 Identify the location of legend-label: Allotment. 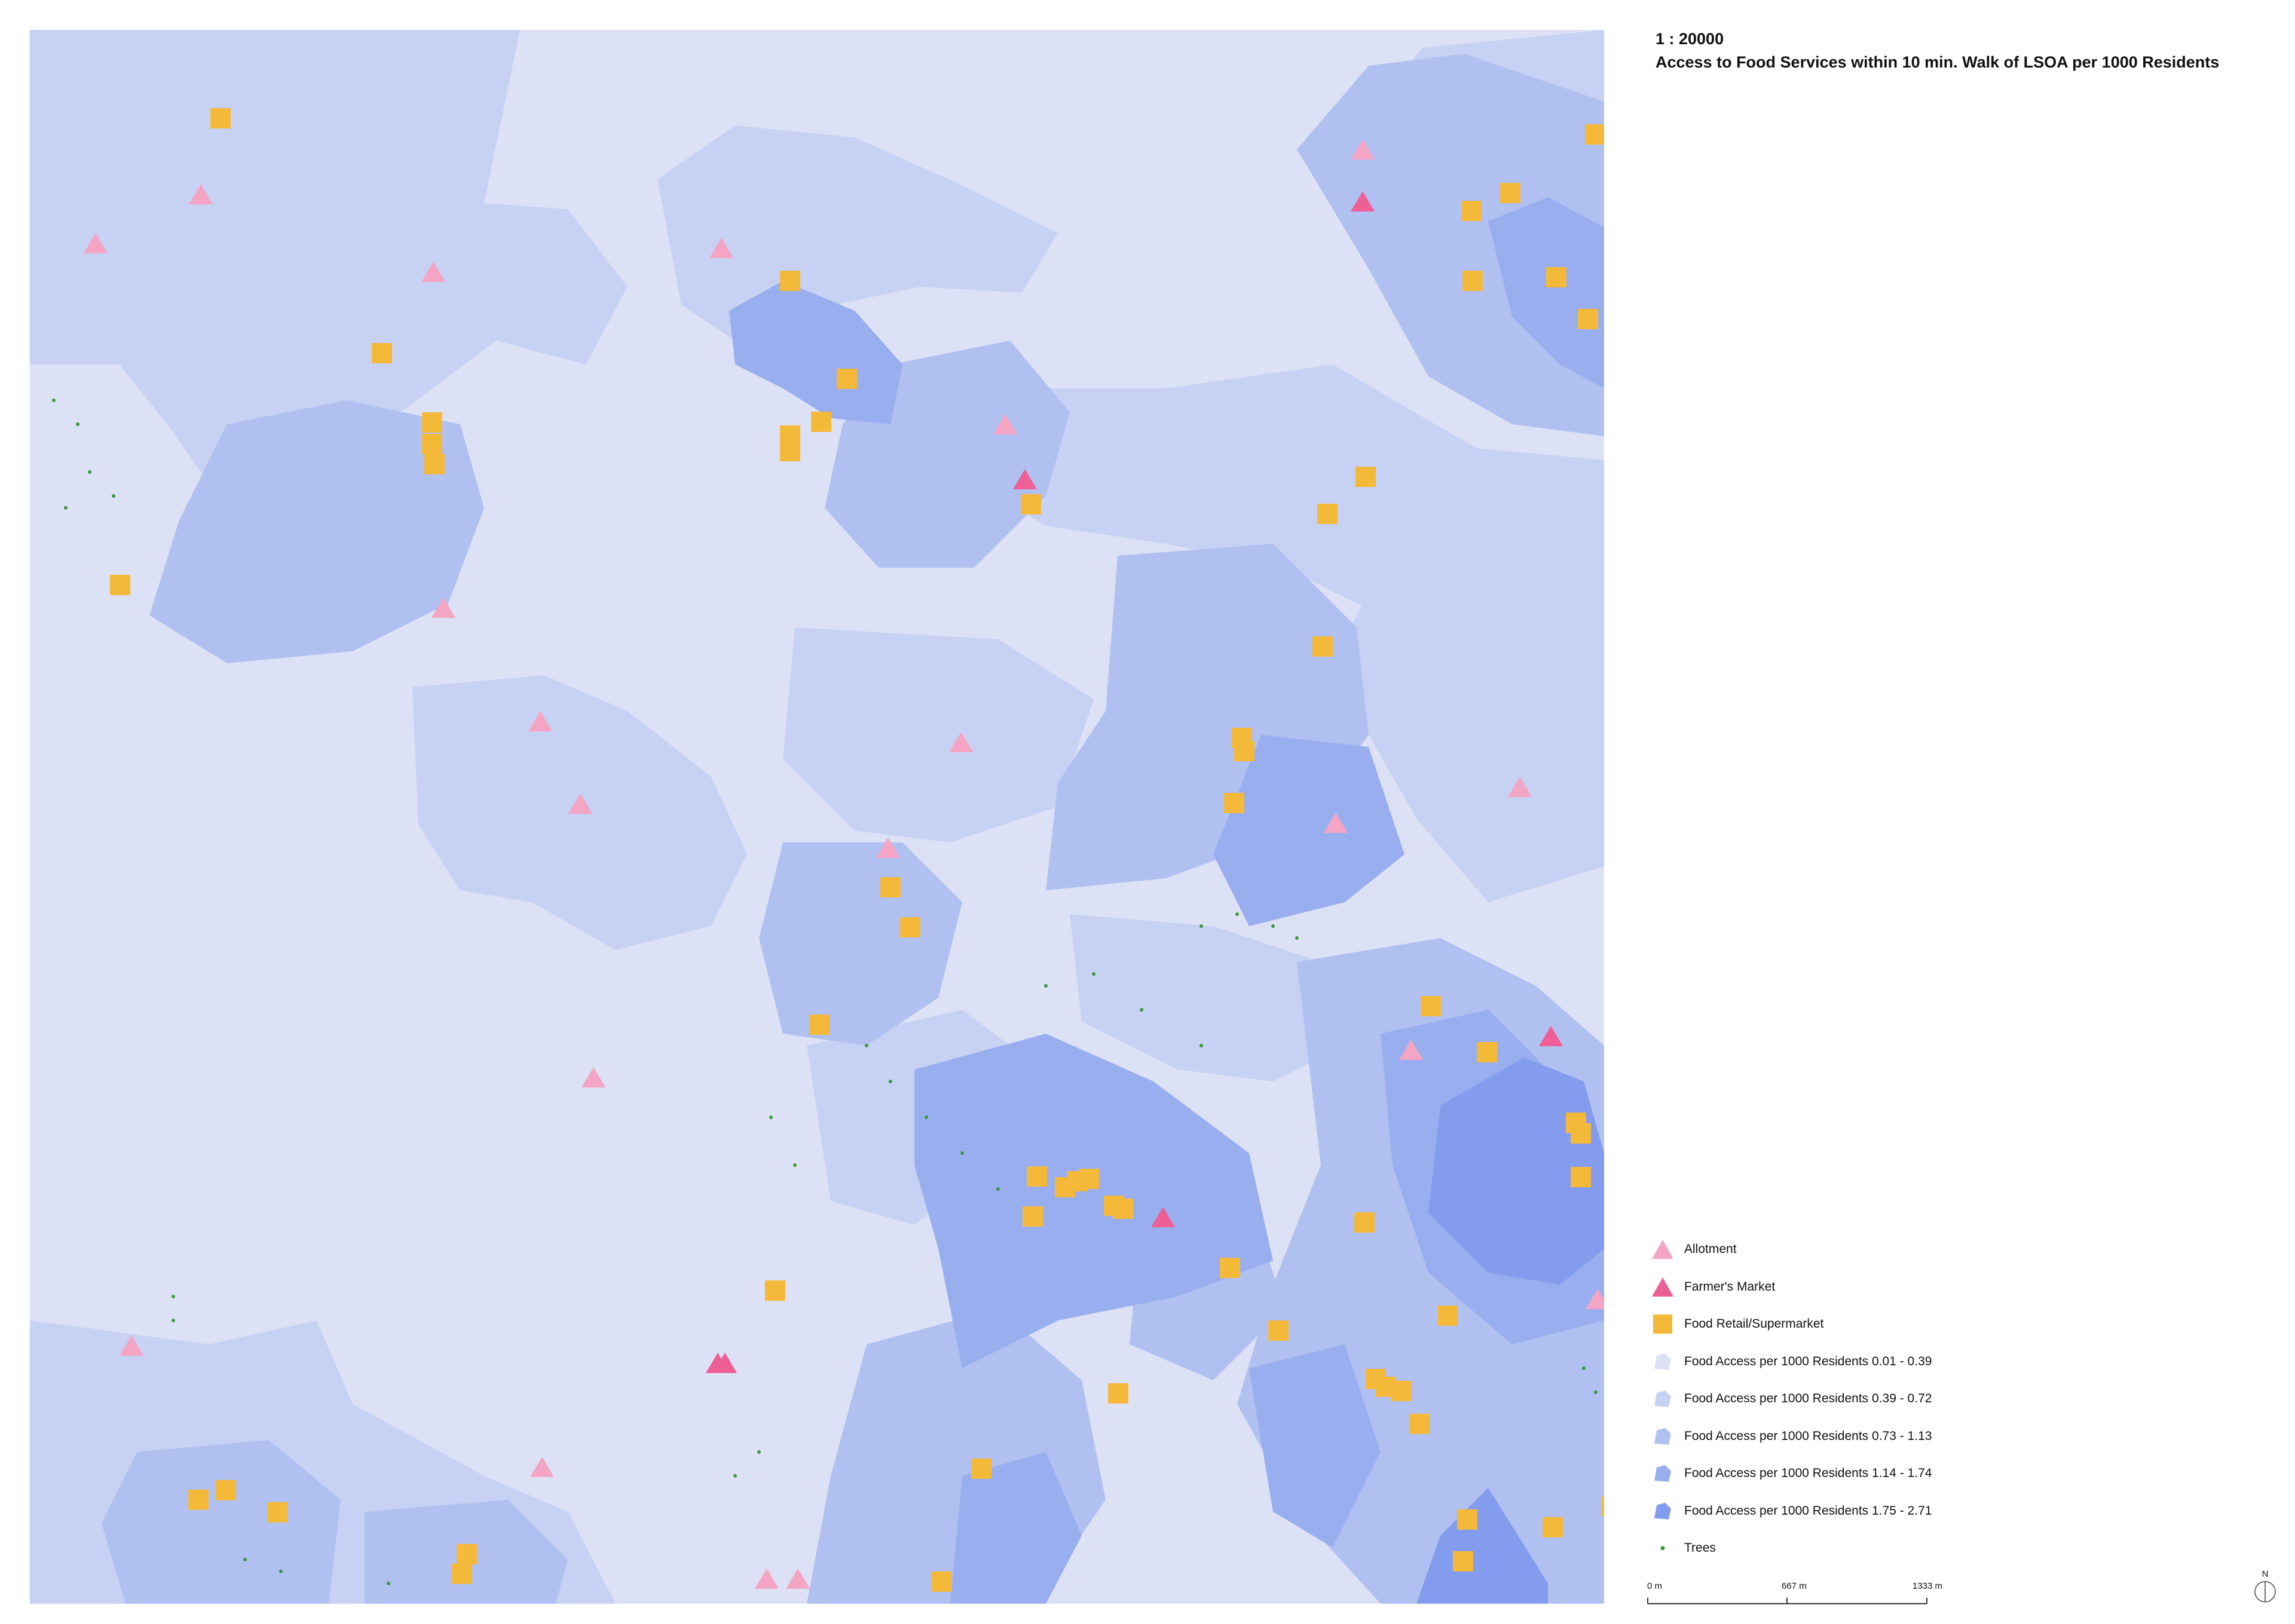
(1711, 1249).